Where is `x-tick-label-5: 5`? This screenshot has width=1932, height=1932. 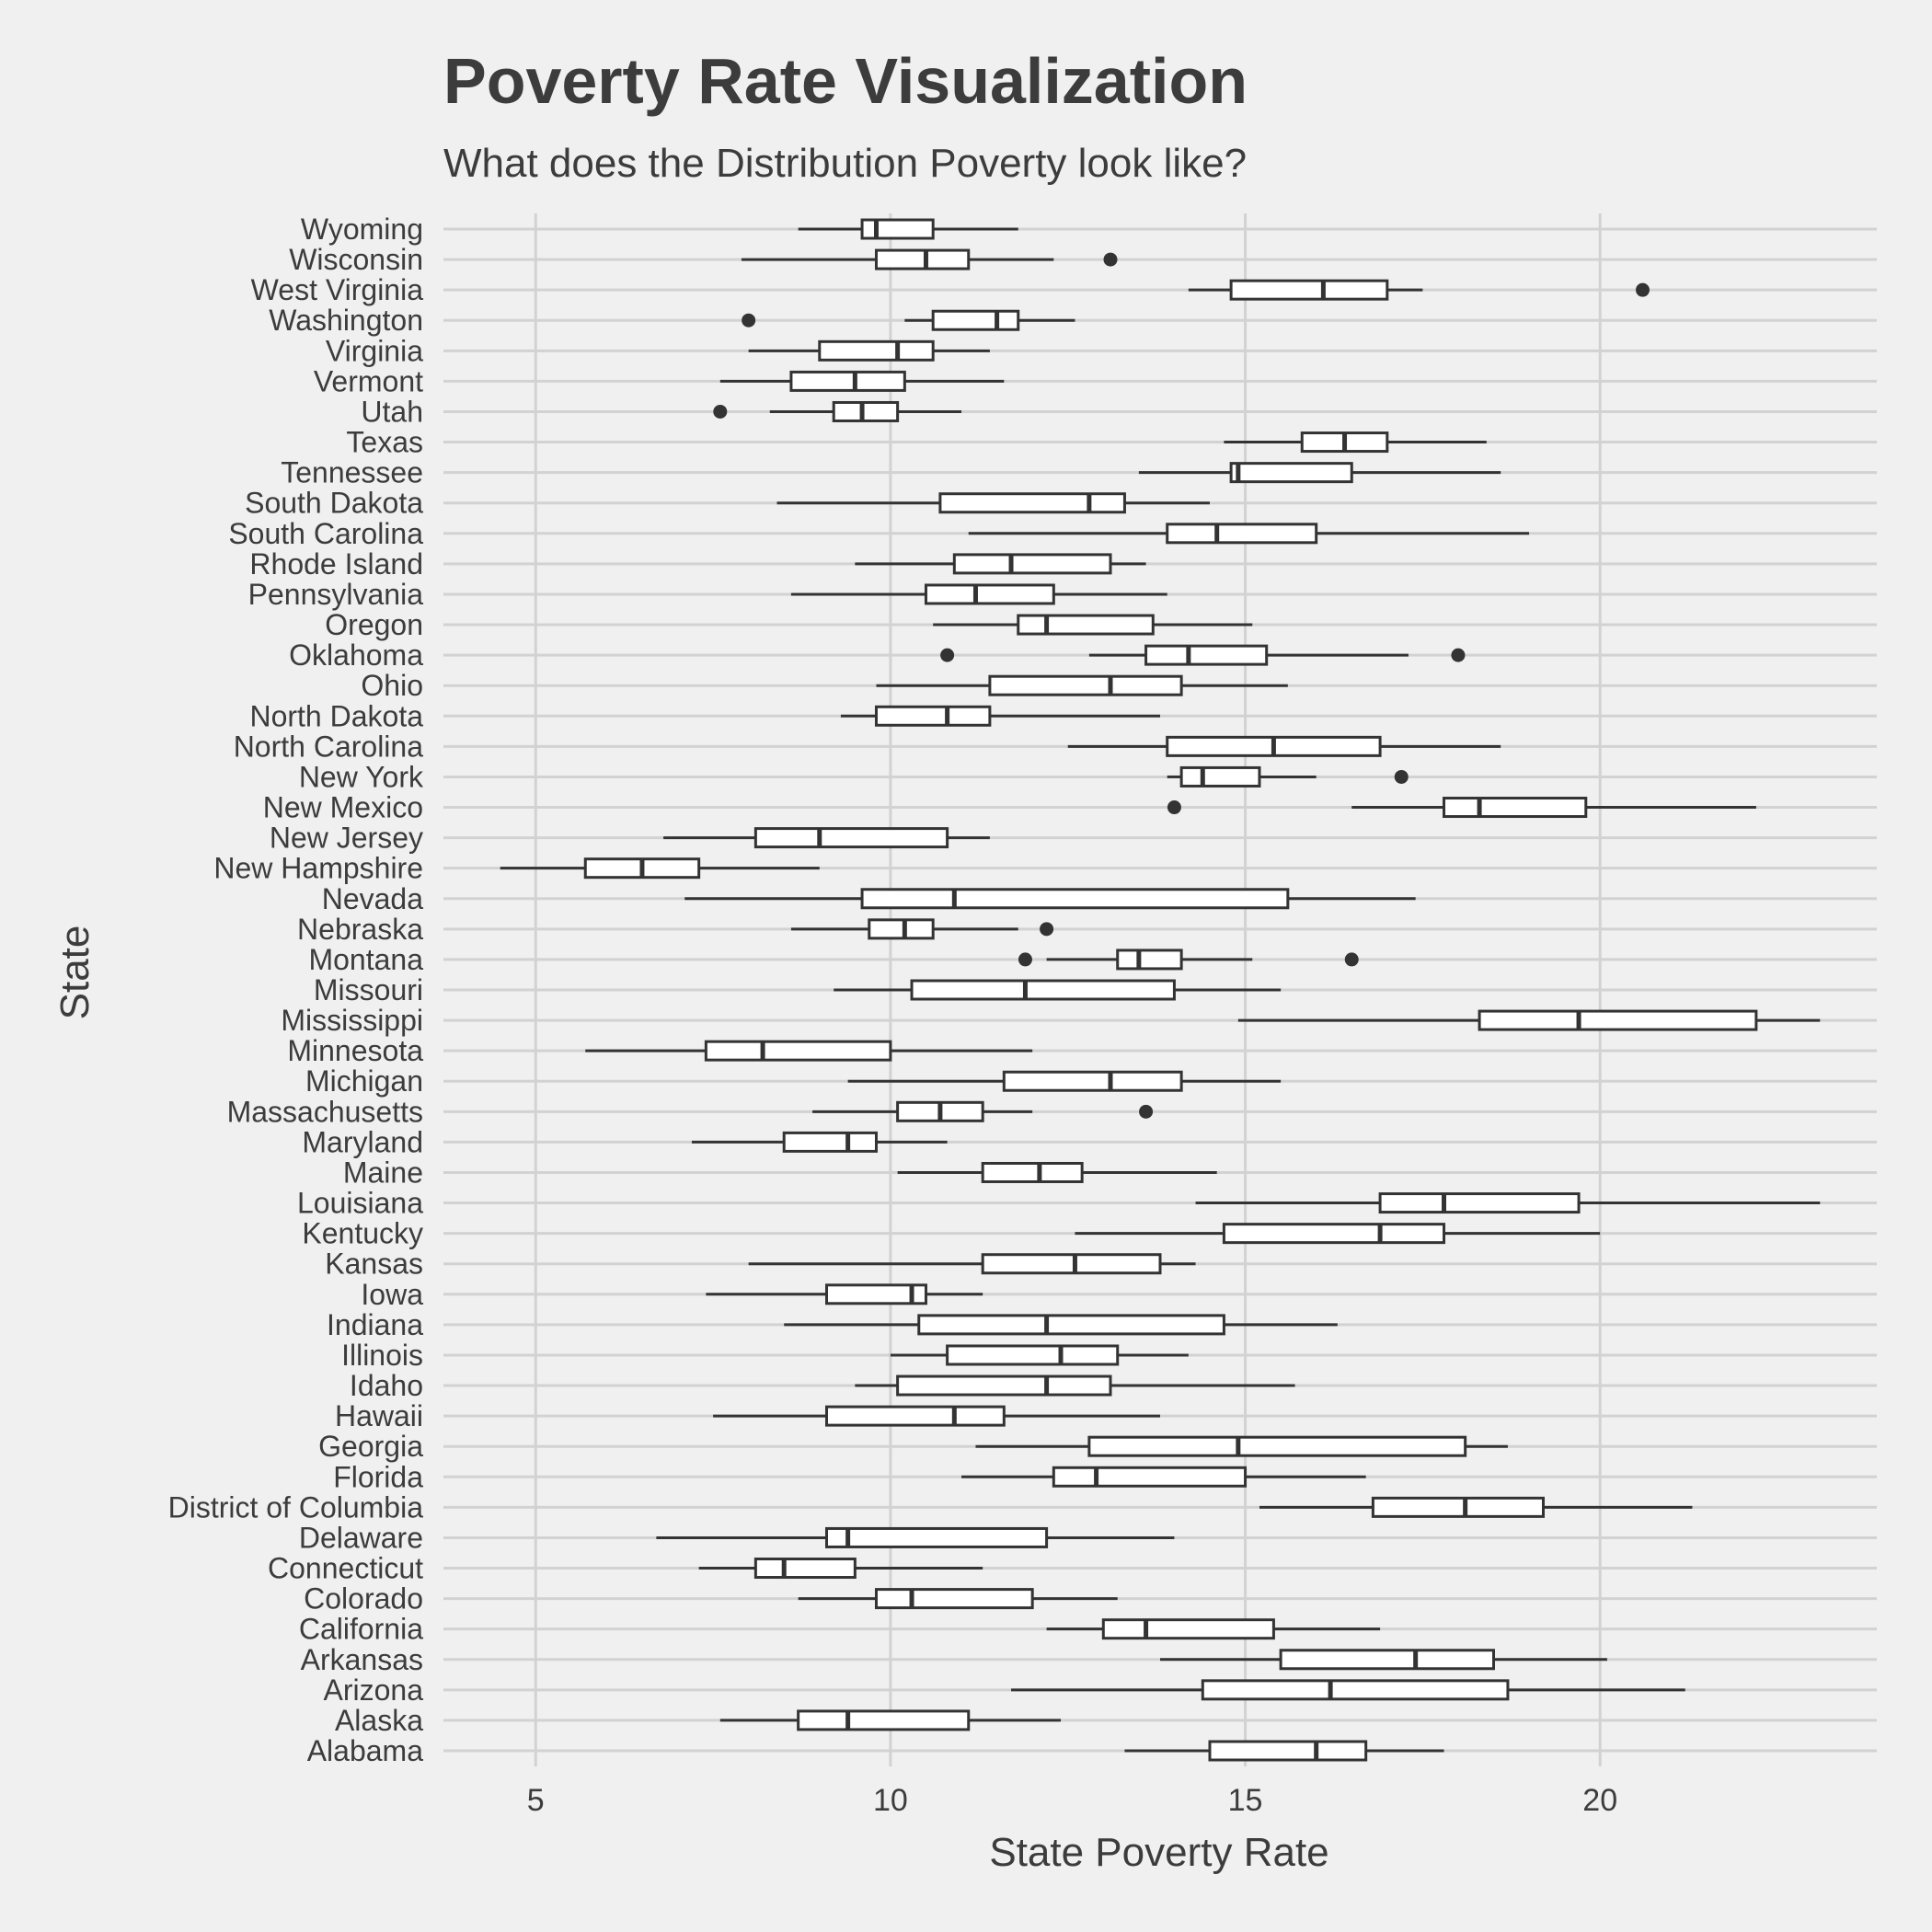 x-tick-label-5: 5 is located at coordinates (536, 1800).